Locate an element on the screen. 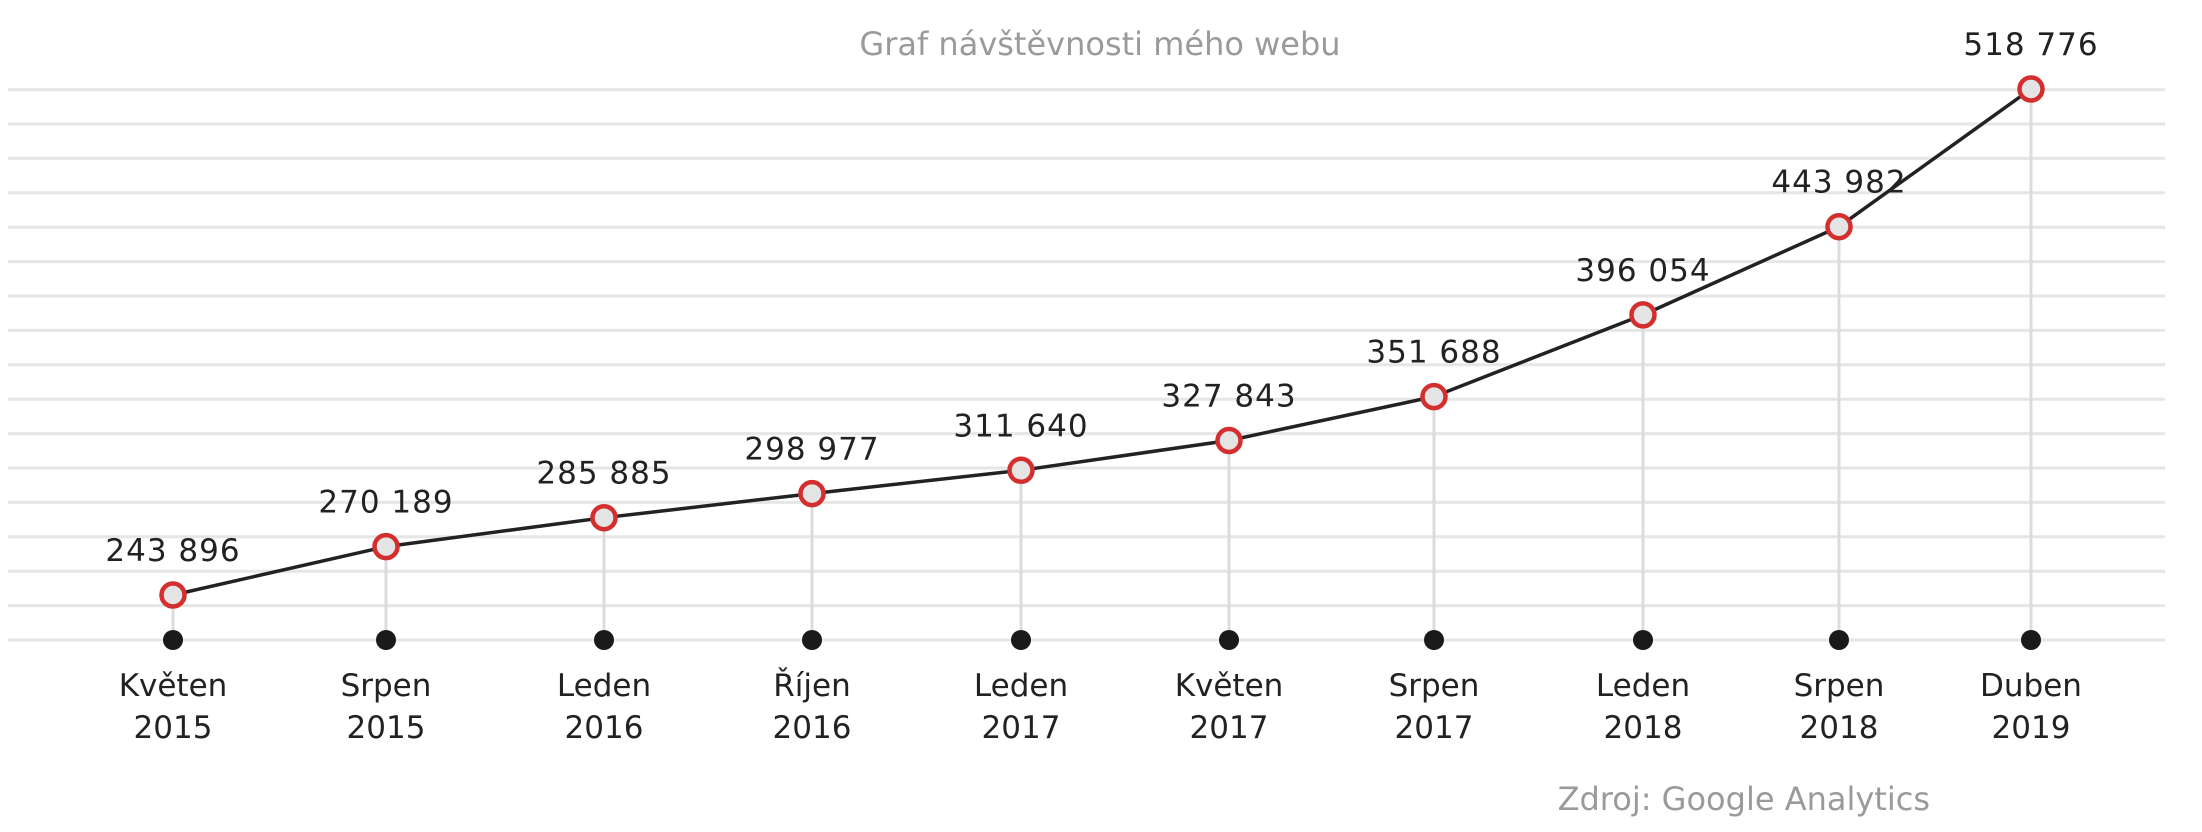  data-label: 351 688 is located at coordinates (1433, 353).